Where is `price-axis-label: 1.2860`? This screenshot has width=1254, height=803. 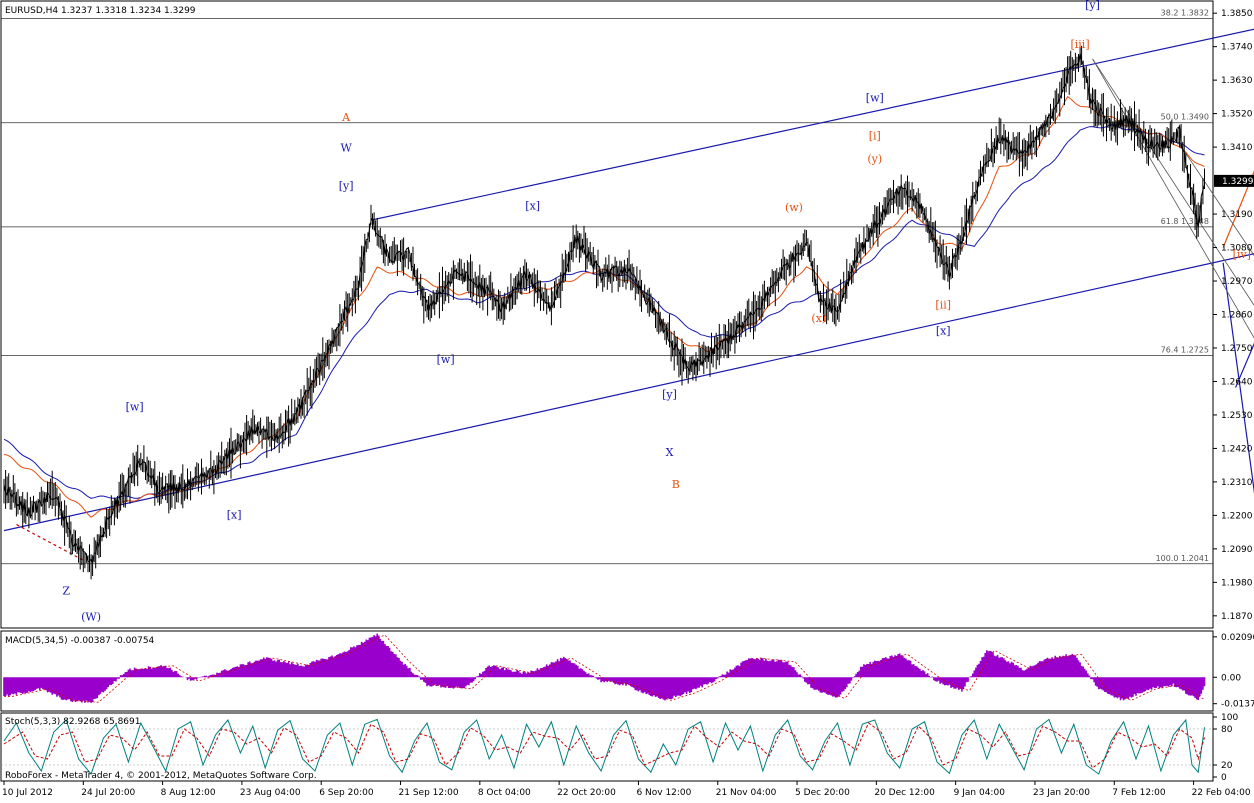
price-axis-label: 1.2860 is located at coordinates (1237, 316).